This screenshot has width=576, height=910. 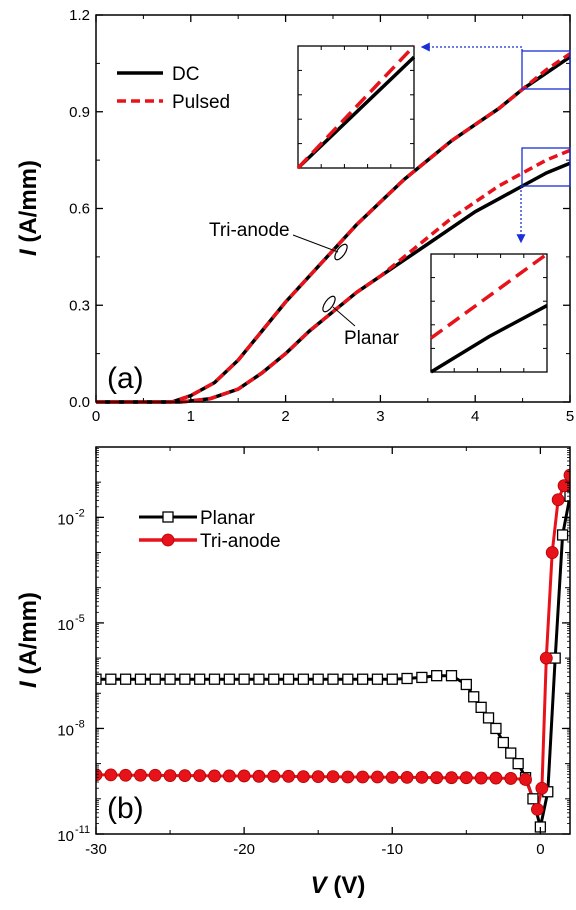 What do you see at coordinates (80, 513) in the screenshot?
I see `panel-b-y-tick-exponent: -2` at bounding box center [80, 513].